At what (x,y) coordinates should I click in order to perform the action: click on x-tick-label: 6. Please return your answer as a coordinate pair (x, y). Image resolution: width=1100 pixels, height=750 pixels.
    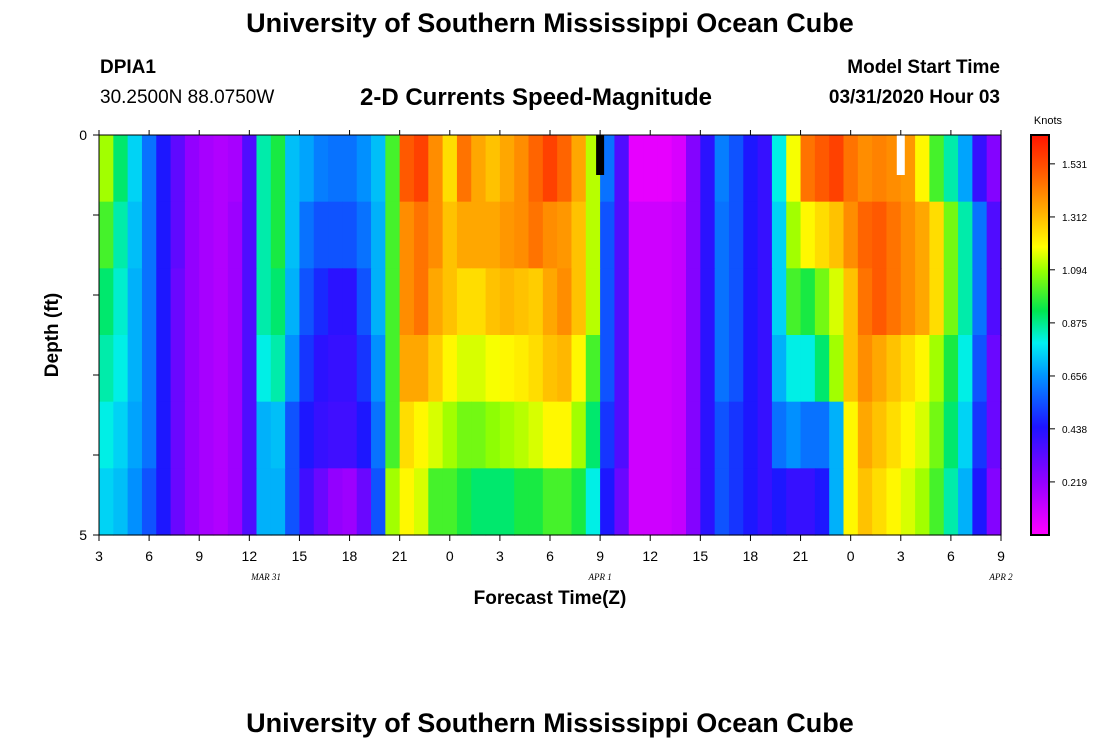
    Looking at the image, I should click on (550, 556).